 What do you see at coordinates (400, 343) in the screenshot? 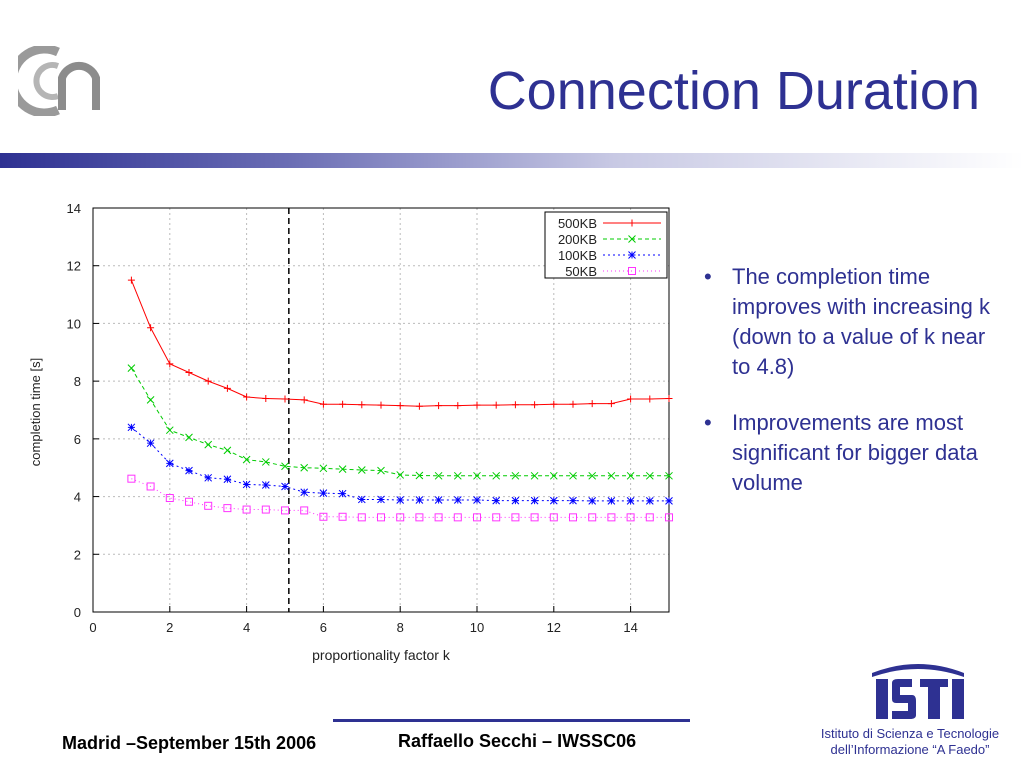
I see `series-500KB` at bounding box center [400, 343].